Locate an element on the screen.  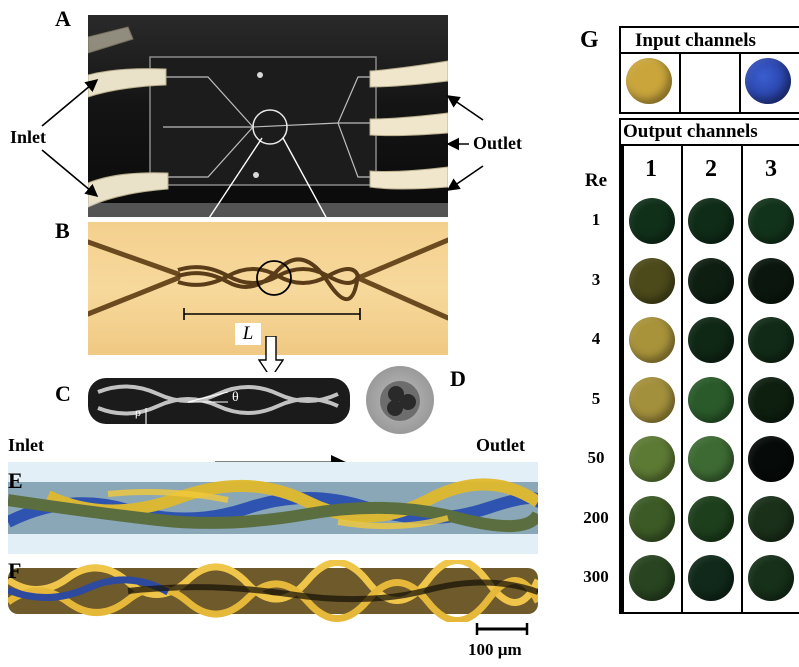
length-label: L is located at coordinates (248, 334).